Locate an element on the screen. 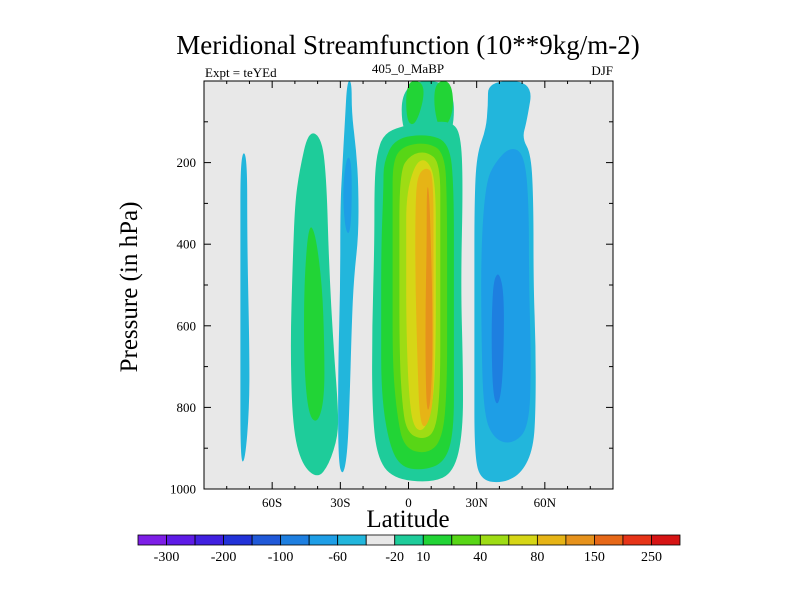 The height and width of the screenshot is (600, 800). center-subtitle: 405_0_MaBP is located at coordinates (408, 68).